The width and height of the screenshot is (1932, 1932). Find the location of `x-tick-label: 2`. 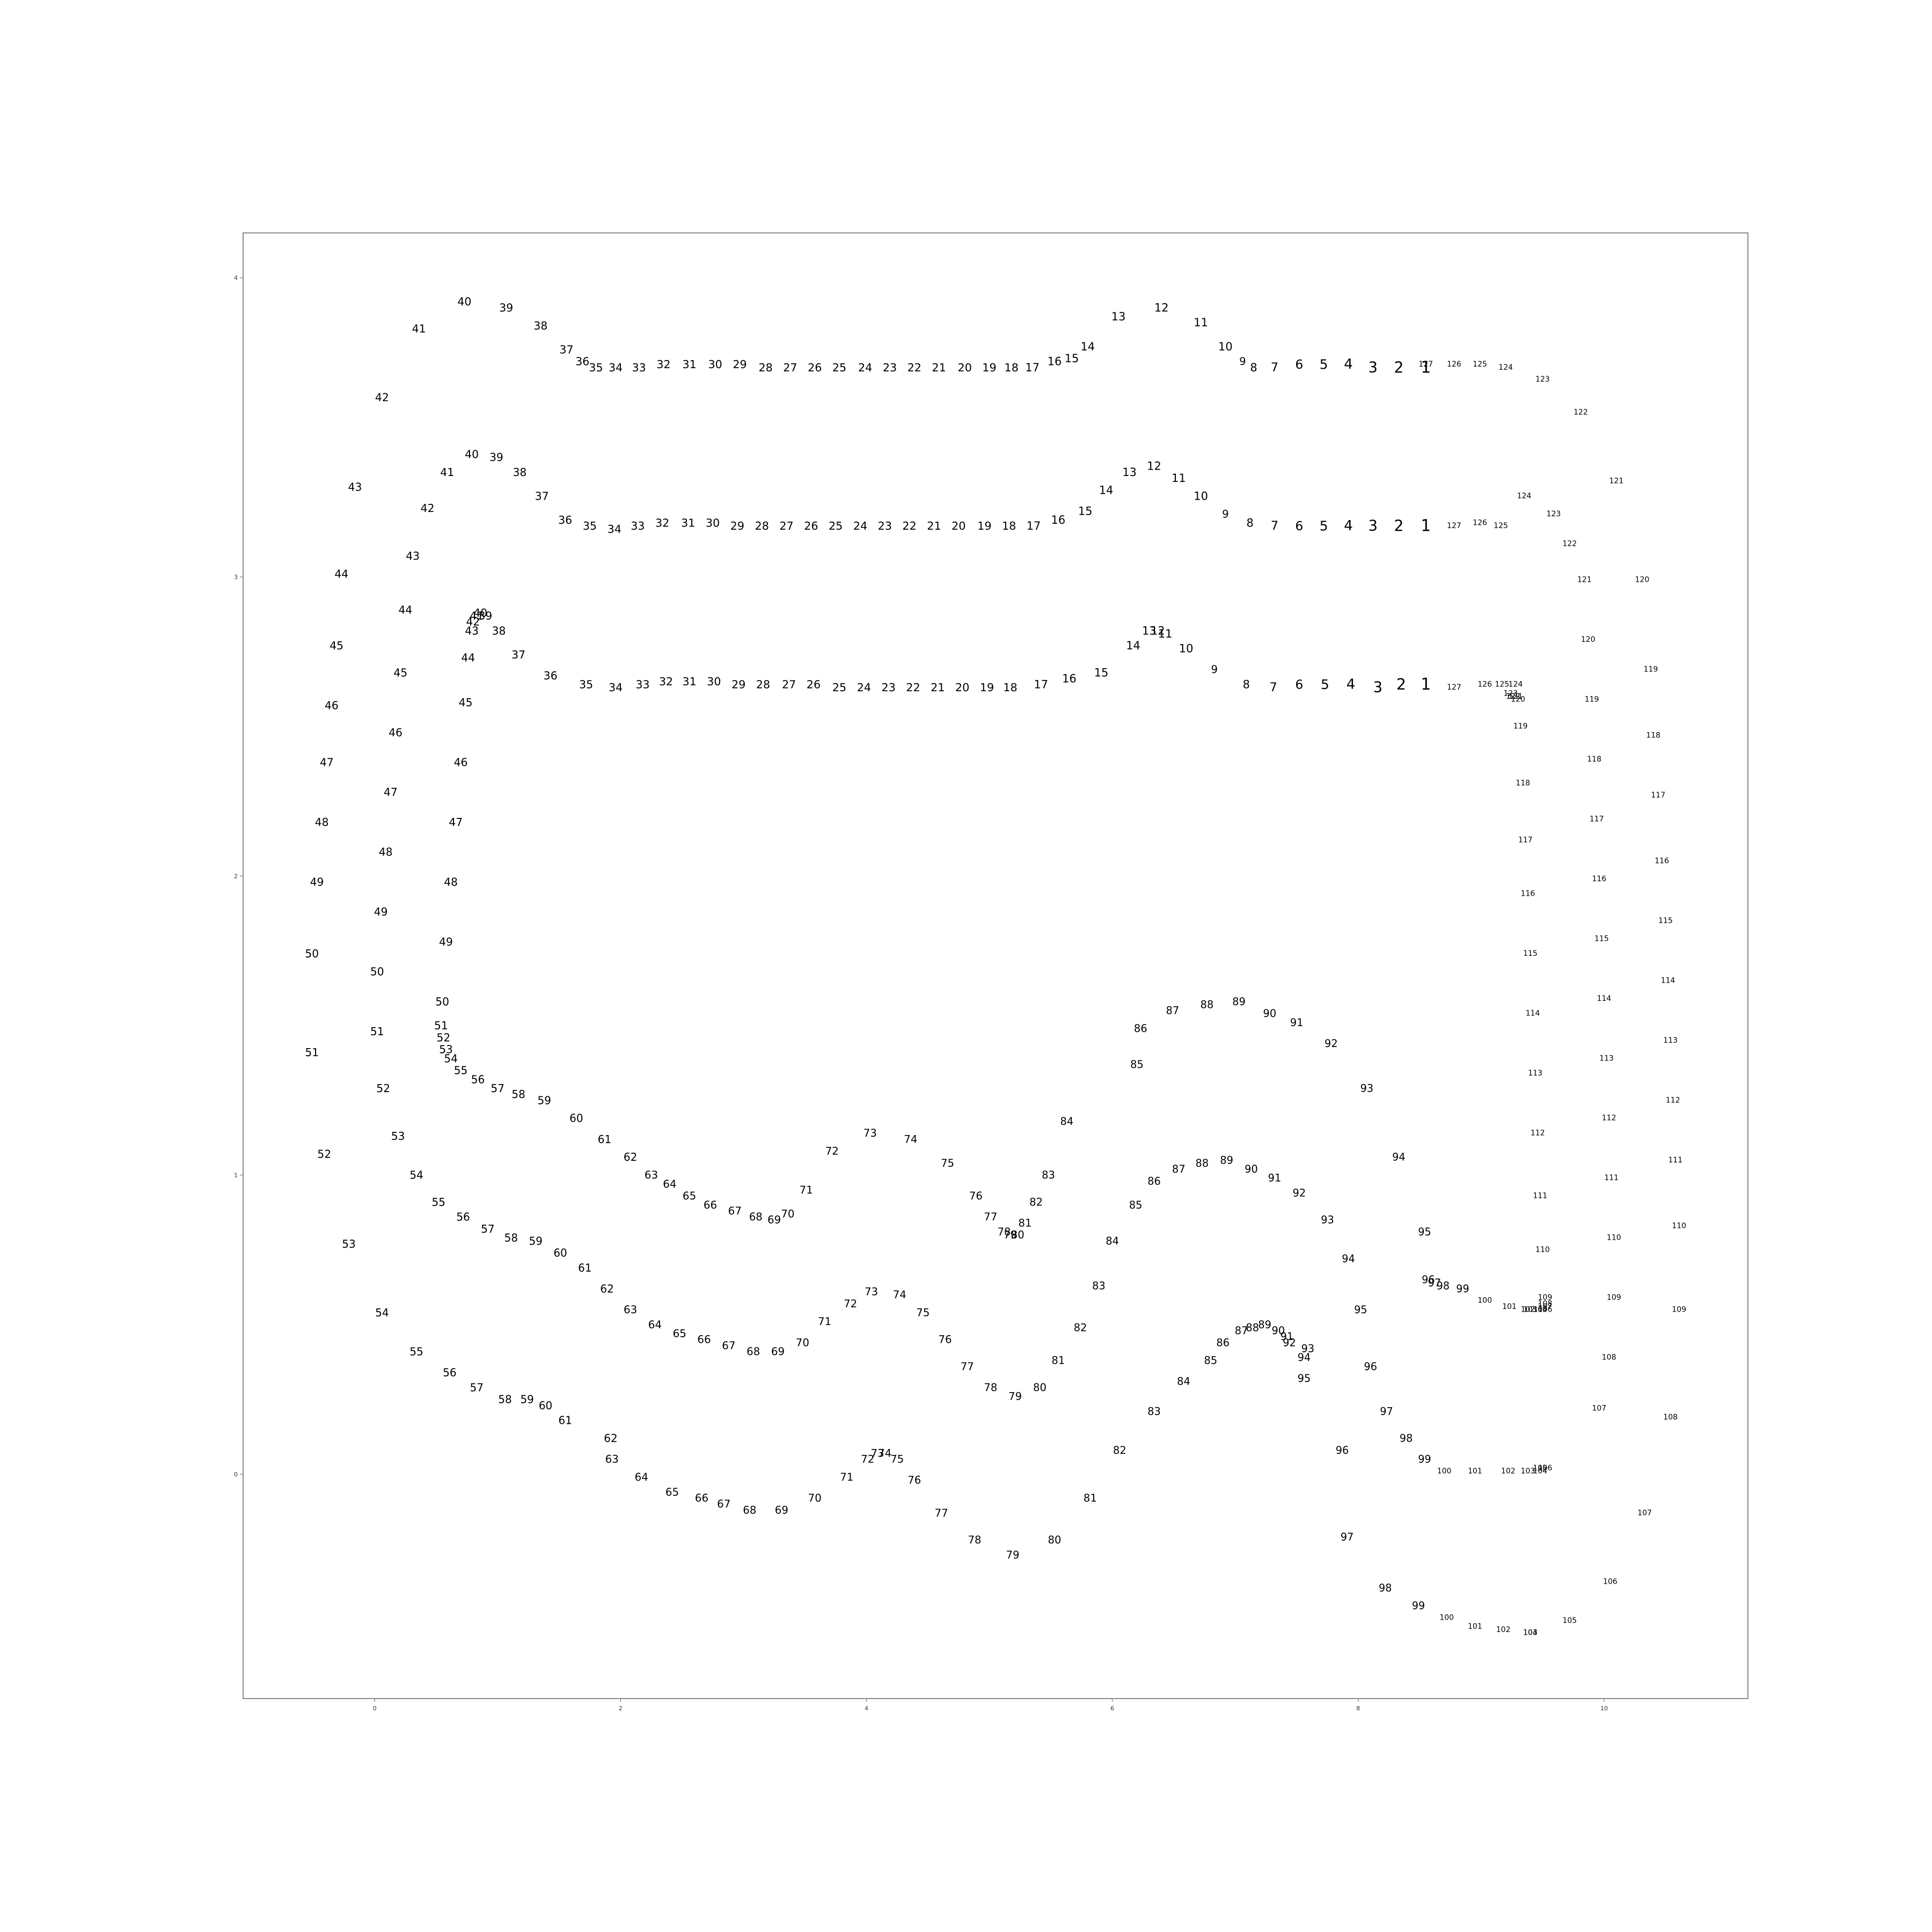

x-tick-label: 2 is located at coordinates (621, 1708).